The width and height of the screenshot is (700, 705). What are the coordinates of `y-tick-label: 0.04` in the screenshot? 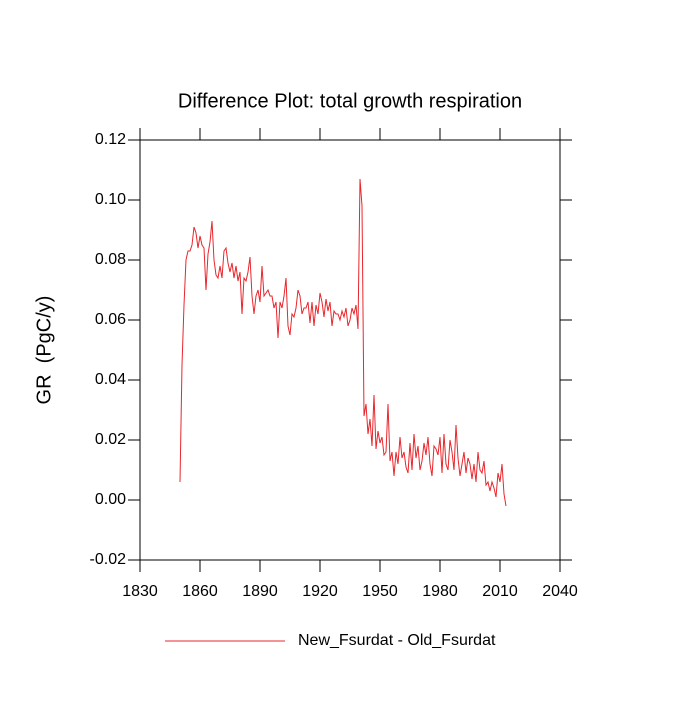 It's located at (110, 379).